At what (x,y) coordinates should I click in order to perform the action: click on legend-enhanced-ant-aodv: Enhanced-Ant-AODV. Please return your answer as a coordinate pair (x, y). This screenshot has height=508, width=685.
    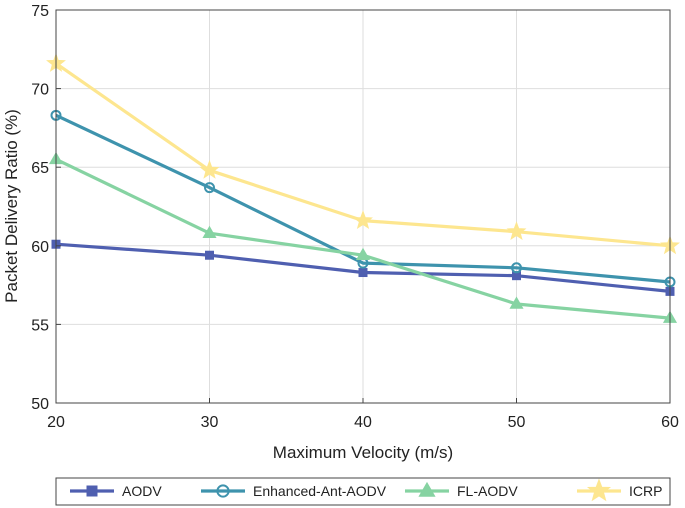
    Looking at the image, I should click on (294, 491).